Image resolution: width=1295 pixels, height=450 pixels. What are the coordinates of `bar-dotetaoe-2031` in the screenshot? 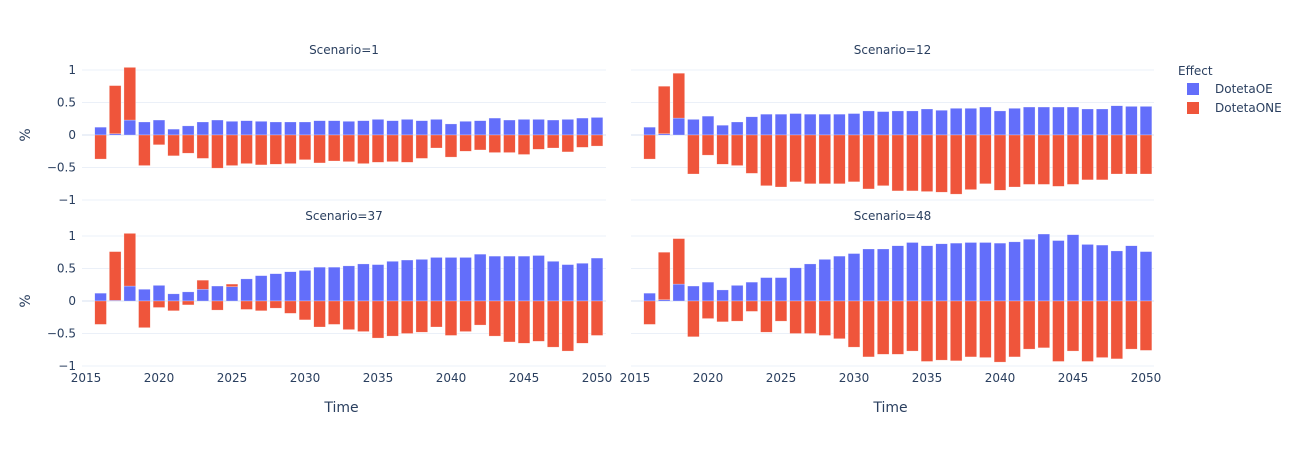 It's located at (868, 123).